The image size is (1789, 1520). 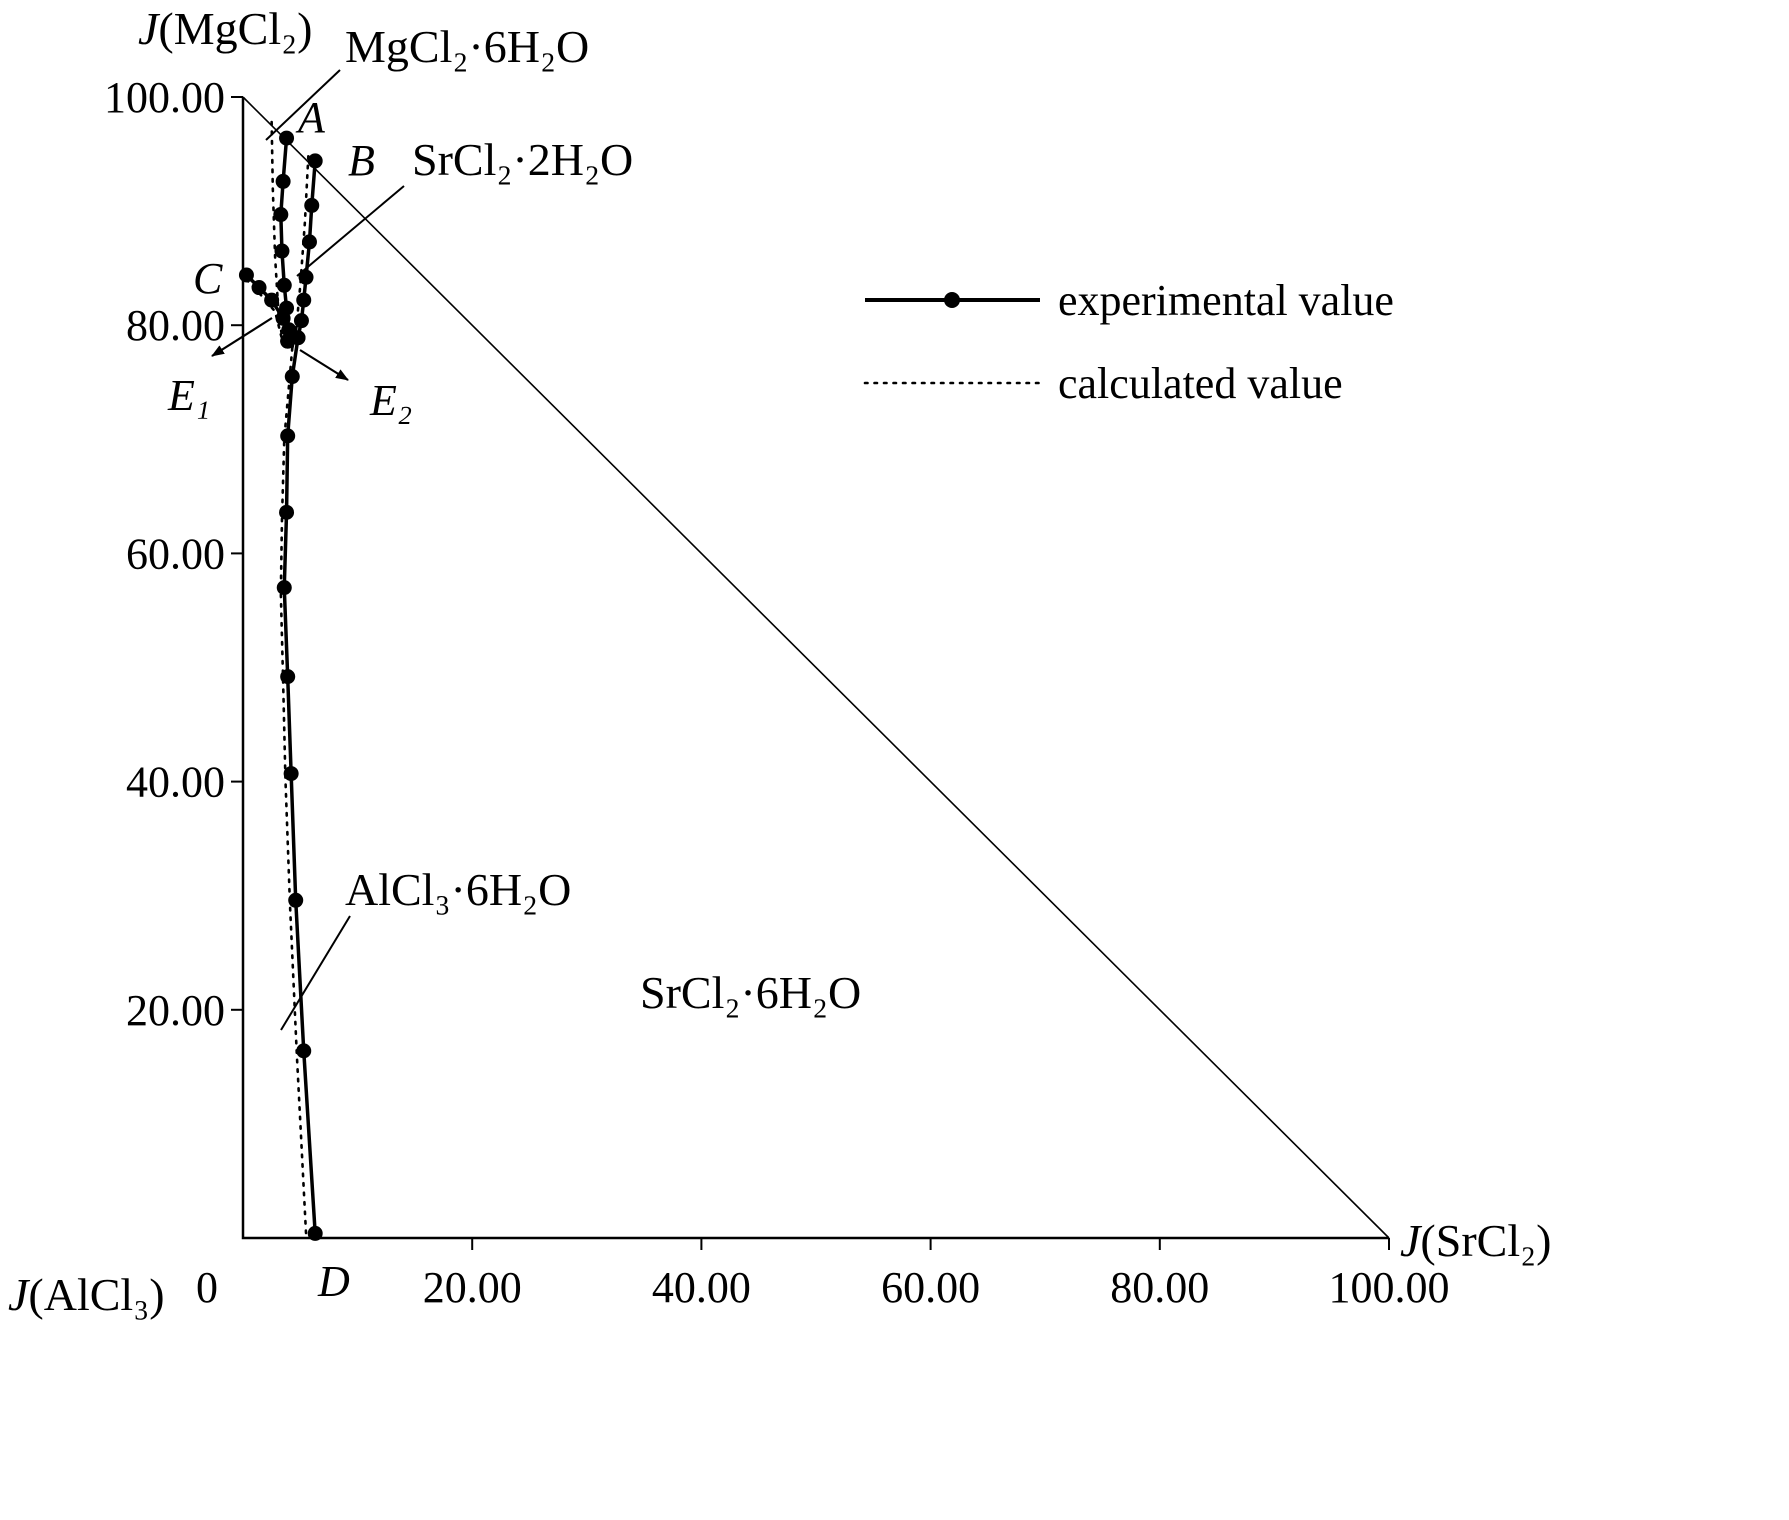 I want to click on x-tick-label: 80.00, so click(x=1159, y=1287).